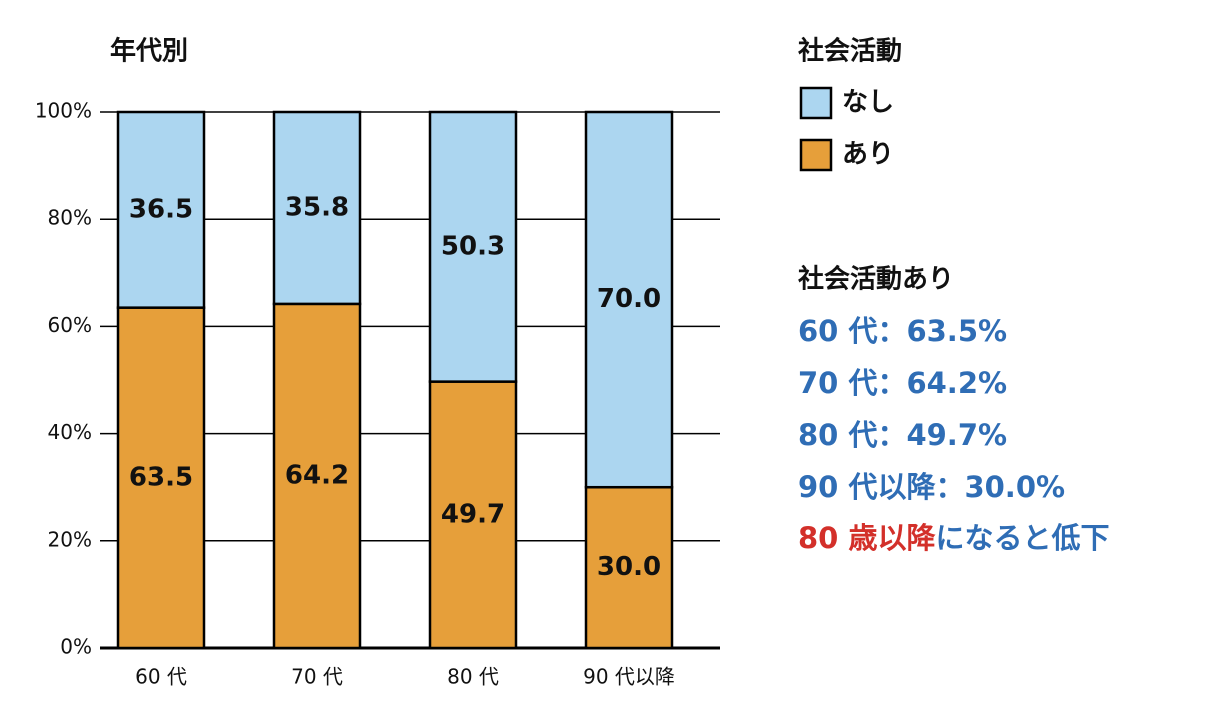 This screenshot has height=710, width=1206. What do you see at coordinates (876, 279) in the screenshot?
I see `annotation-title: 社会活動あり` at bounding box center [876, 279].